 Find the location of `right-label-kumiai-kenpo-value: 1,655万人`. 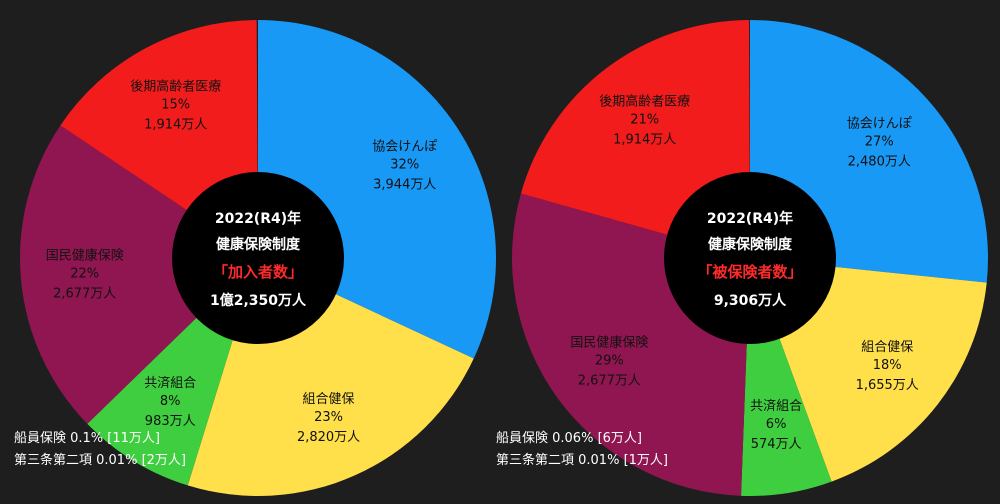

right-label-kumiai-kenpo-value: 1,655万人 is located at coordinates (887, 385).